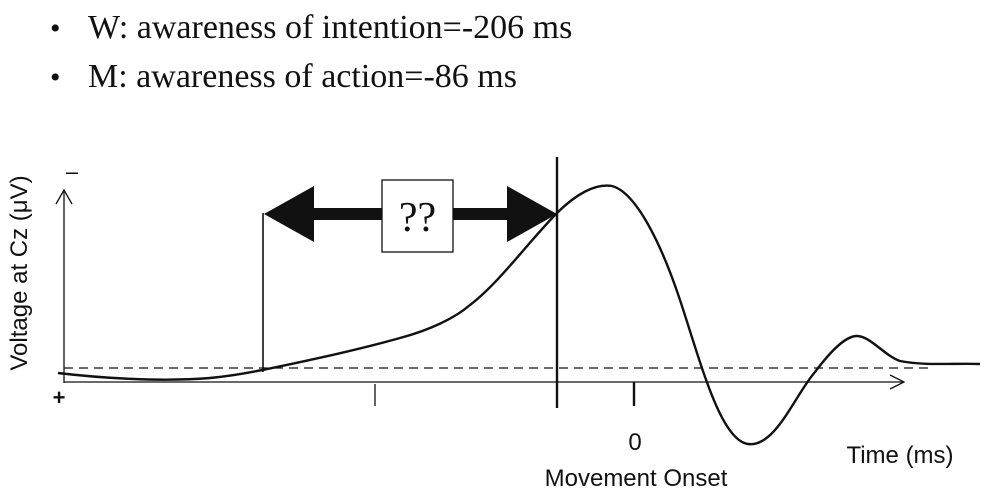  Describe the element at coordinates (64, 196) in the screenshot. I see `y-axis-arrowhead` at that location.